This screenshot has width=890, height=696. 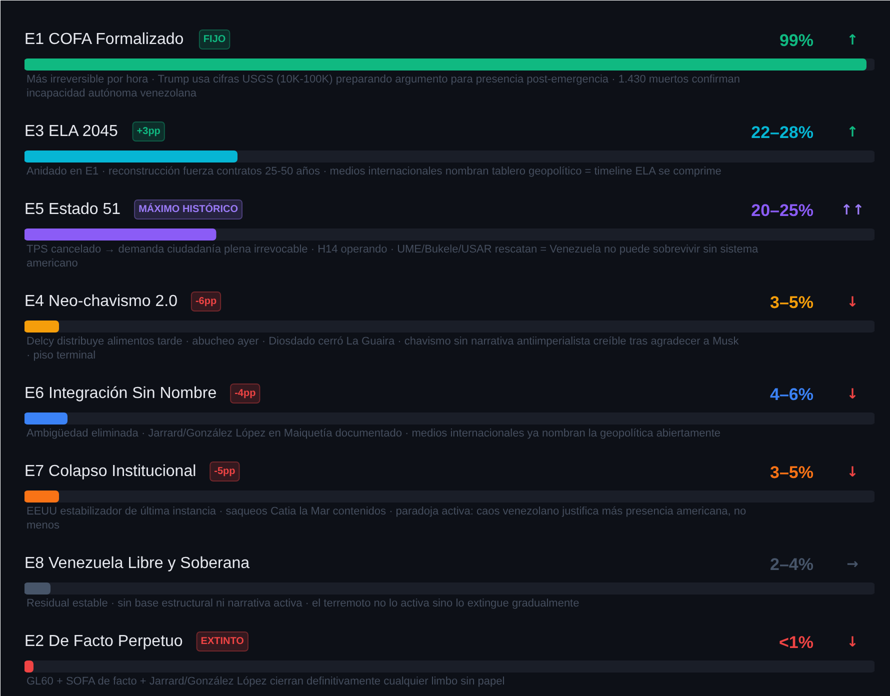 What do you see at coordinates (188, 209) in the screenshot?
I see `annotation: MÁXIMO HISTÓRICO` at bounding box center [188, 209].